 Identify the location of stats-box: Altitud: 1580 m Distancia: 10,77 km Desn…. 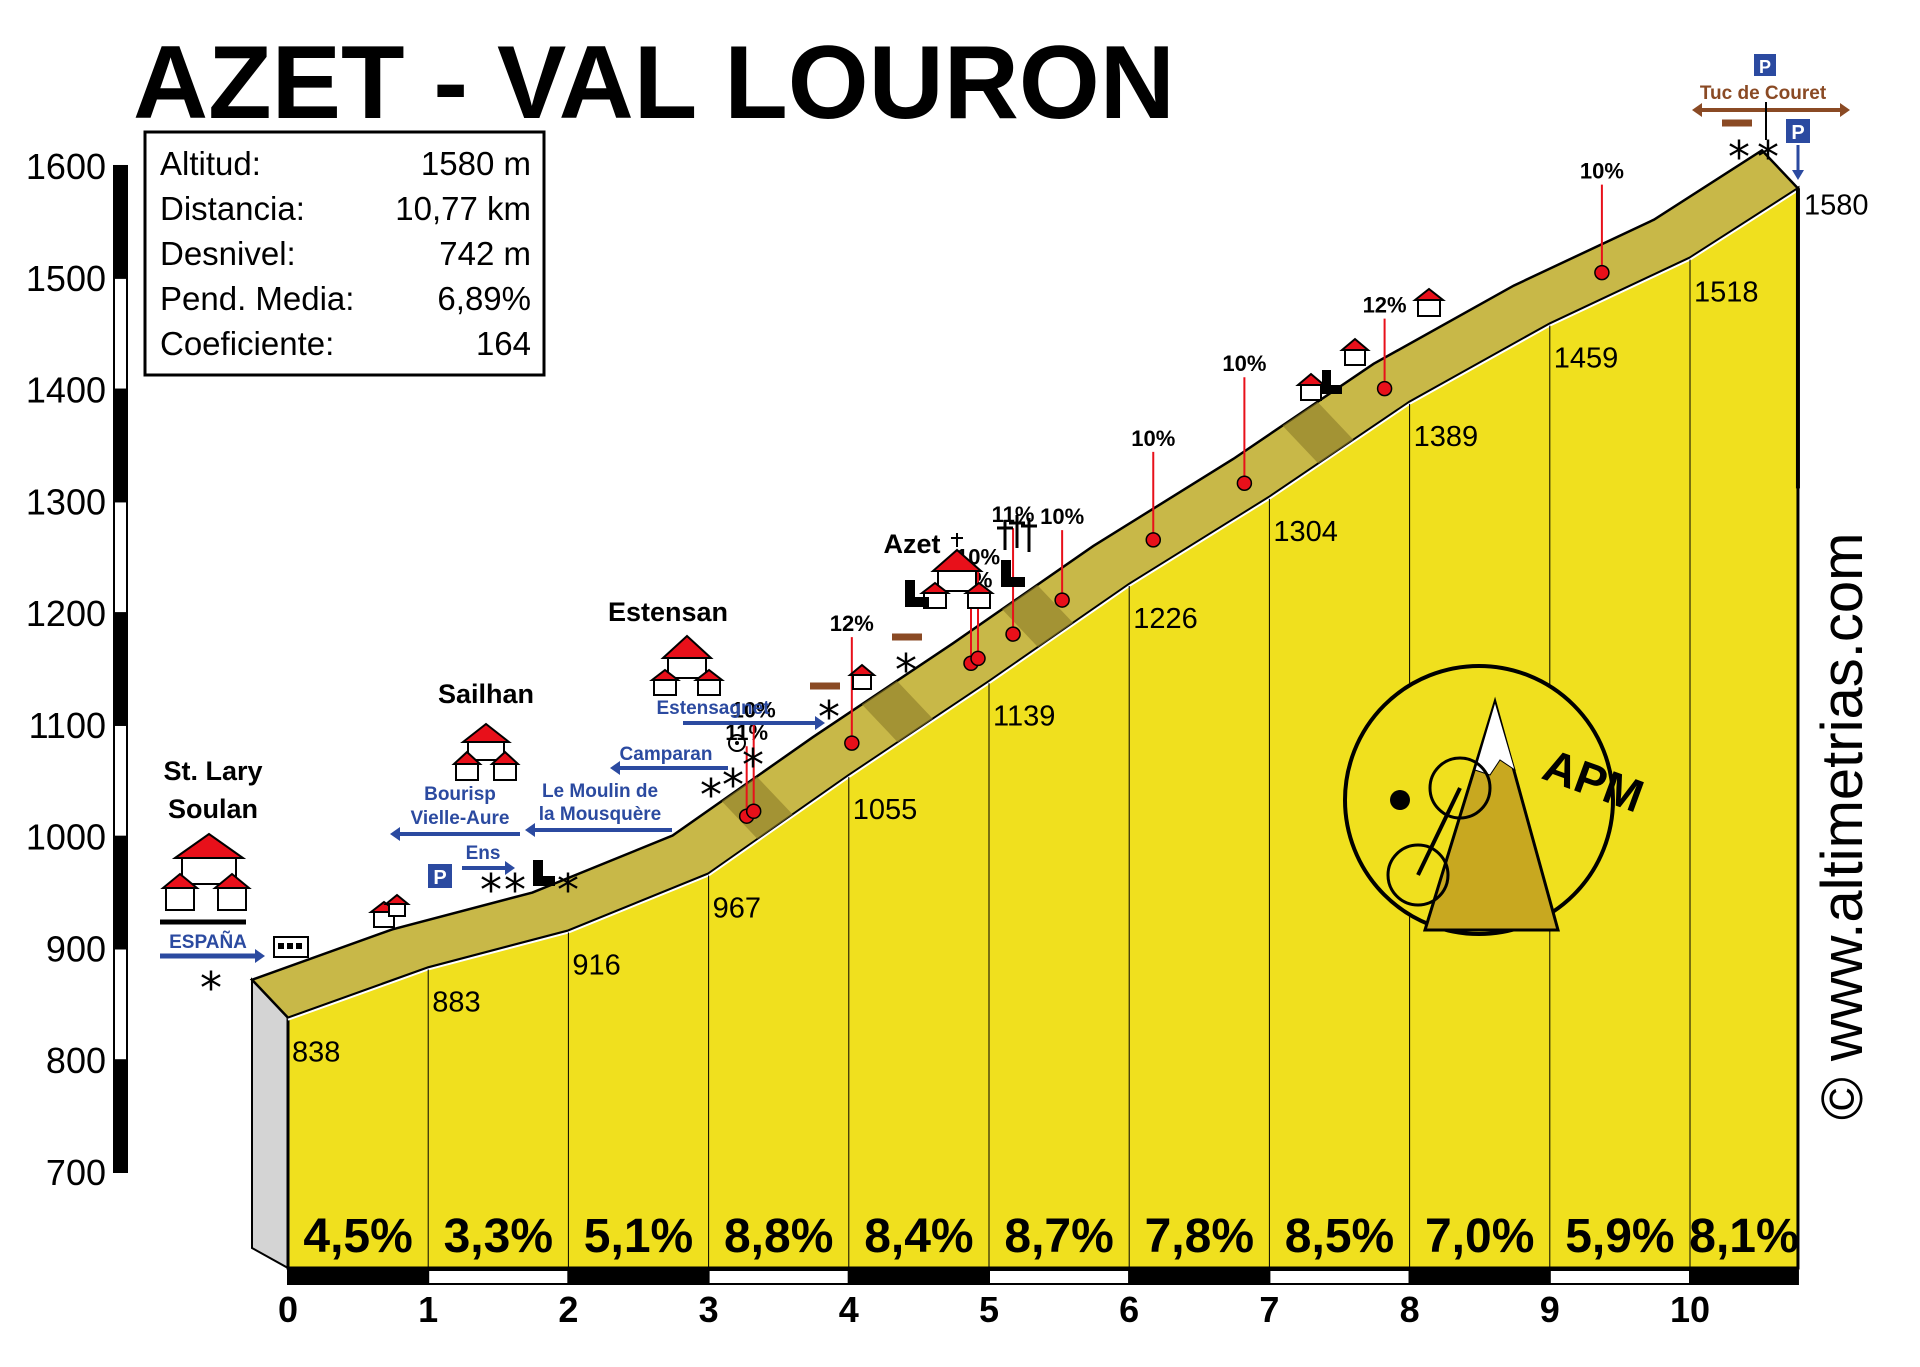
(344, 253).